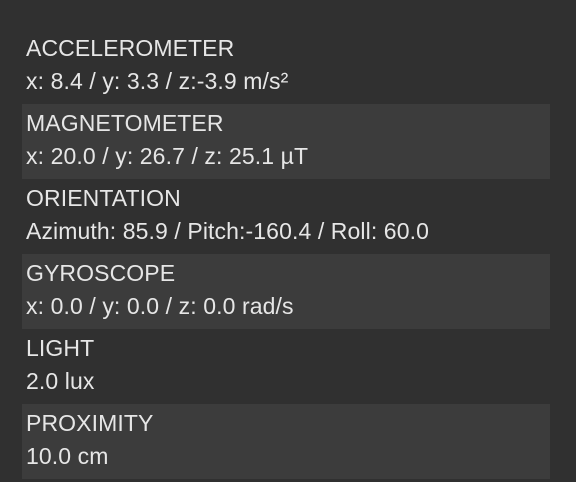  Describe the element at coordinates (130, 48) in the screenshot. I see `sensor-name: ACCELEROMETER` at that location.